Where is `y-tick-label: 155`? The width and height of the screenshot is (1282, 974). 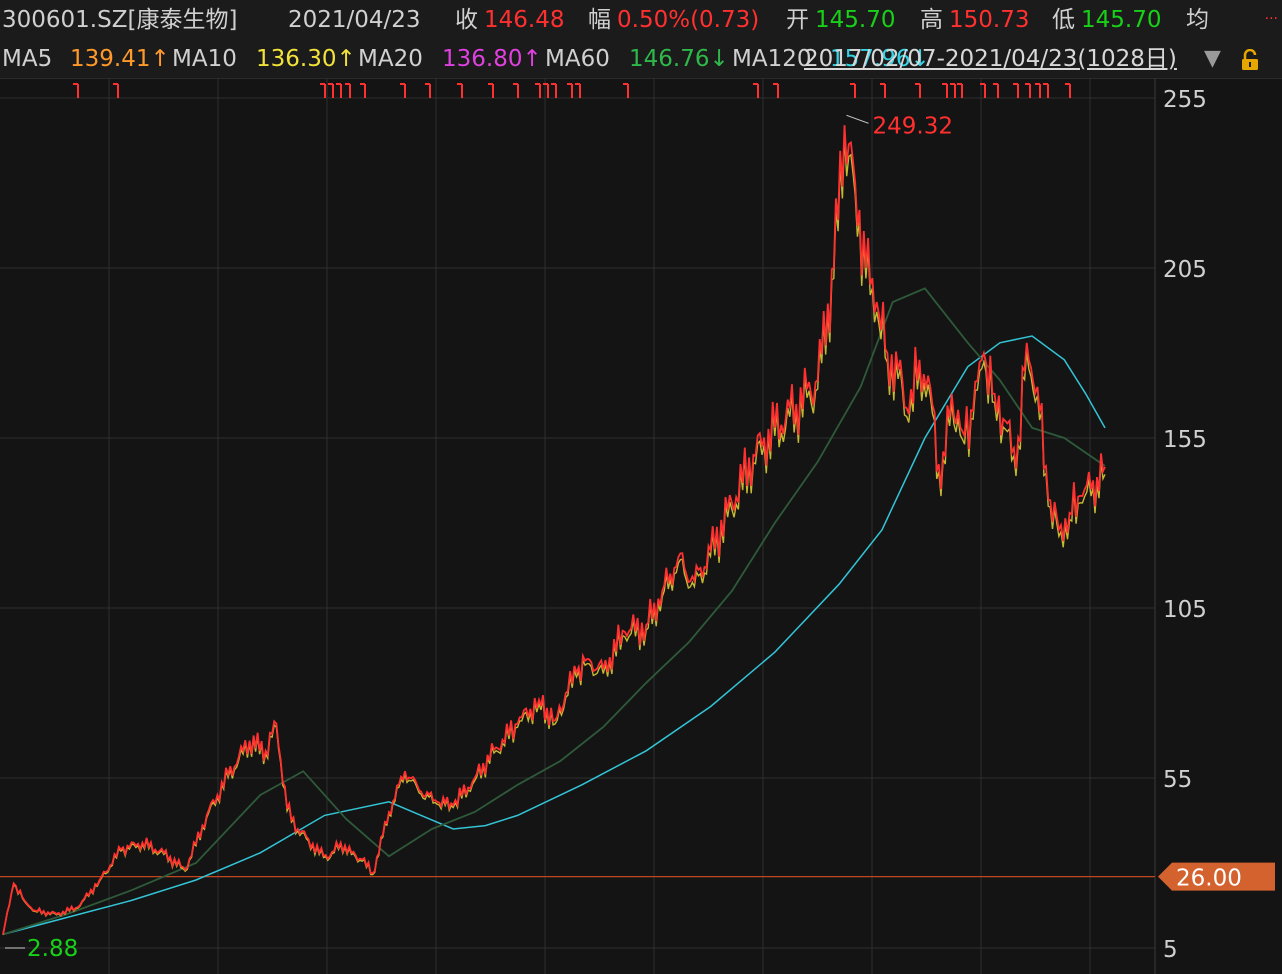 y-tick-label: 155 is located at coordinates (1185, 440).